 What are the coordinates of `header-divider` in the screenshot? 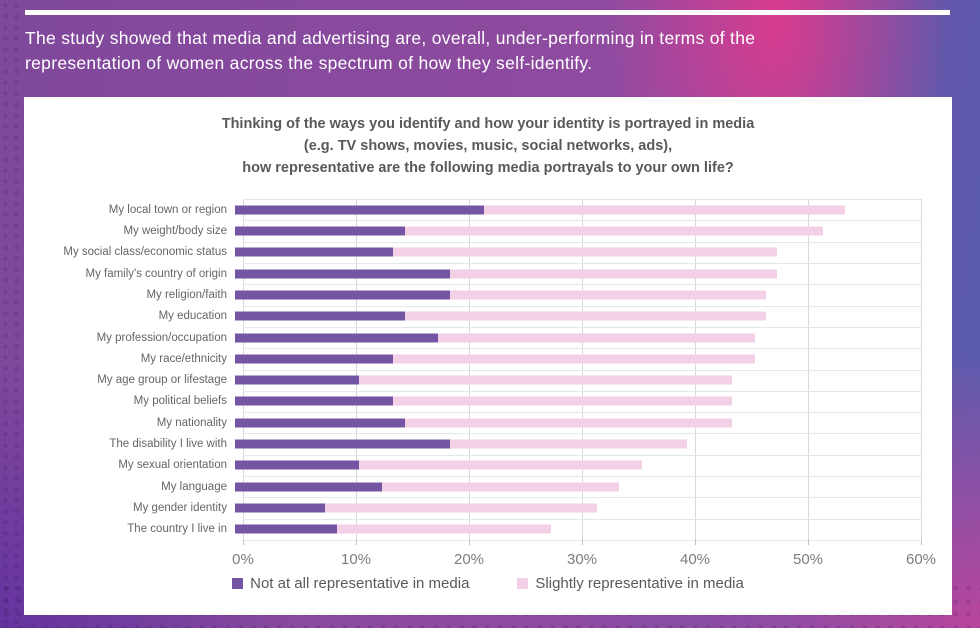 It's located at (487, 12).